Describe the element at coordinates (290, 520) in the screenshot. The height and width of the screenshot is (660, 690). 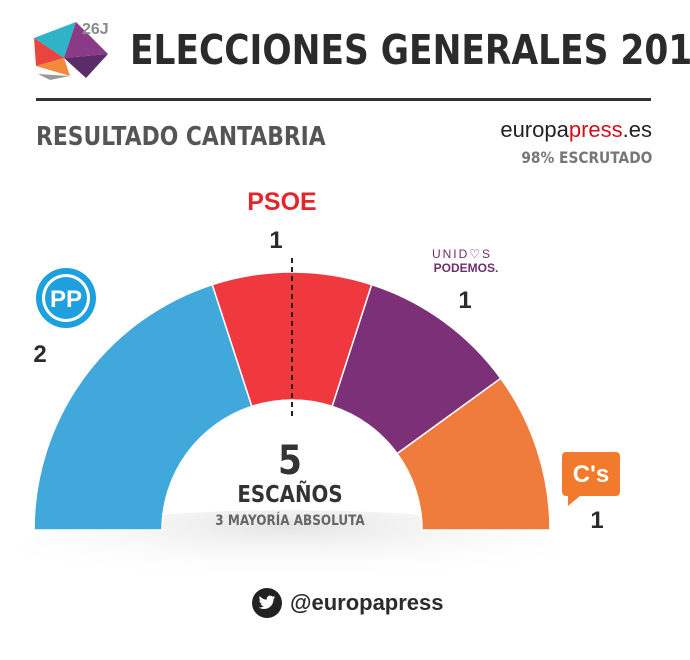
I see `majority-label: 3 MAYORÍA ABSOLUTA` at that location.